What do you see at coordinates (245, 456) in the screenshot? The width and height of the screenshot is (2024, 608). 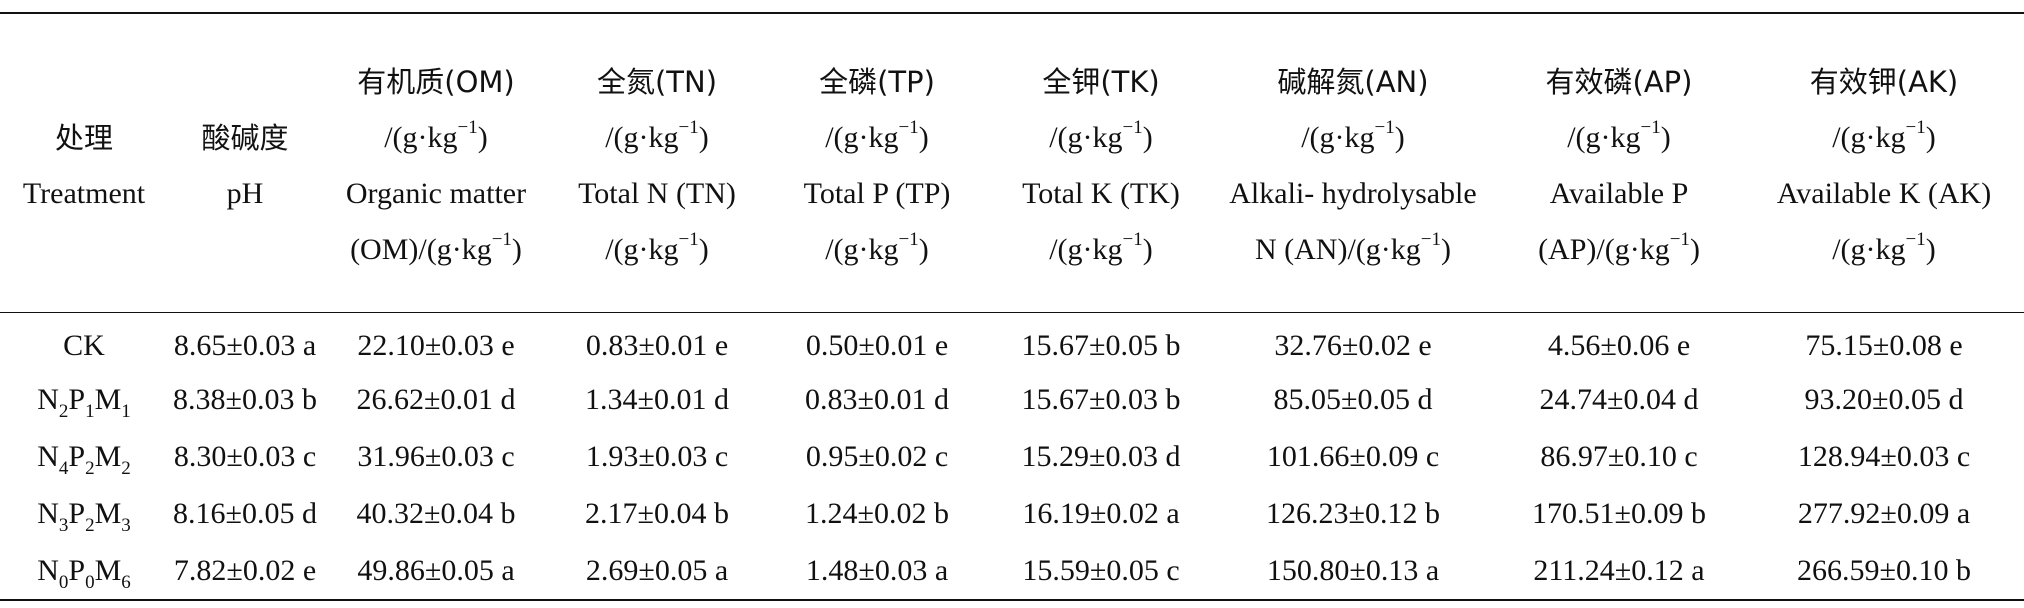 I see `value-cell: 8.30±0.03 c` at bounding box center [245, 456].